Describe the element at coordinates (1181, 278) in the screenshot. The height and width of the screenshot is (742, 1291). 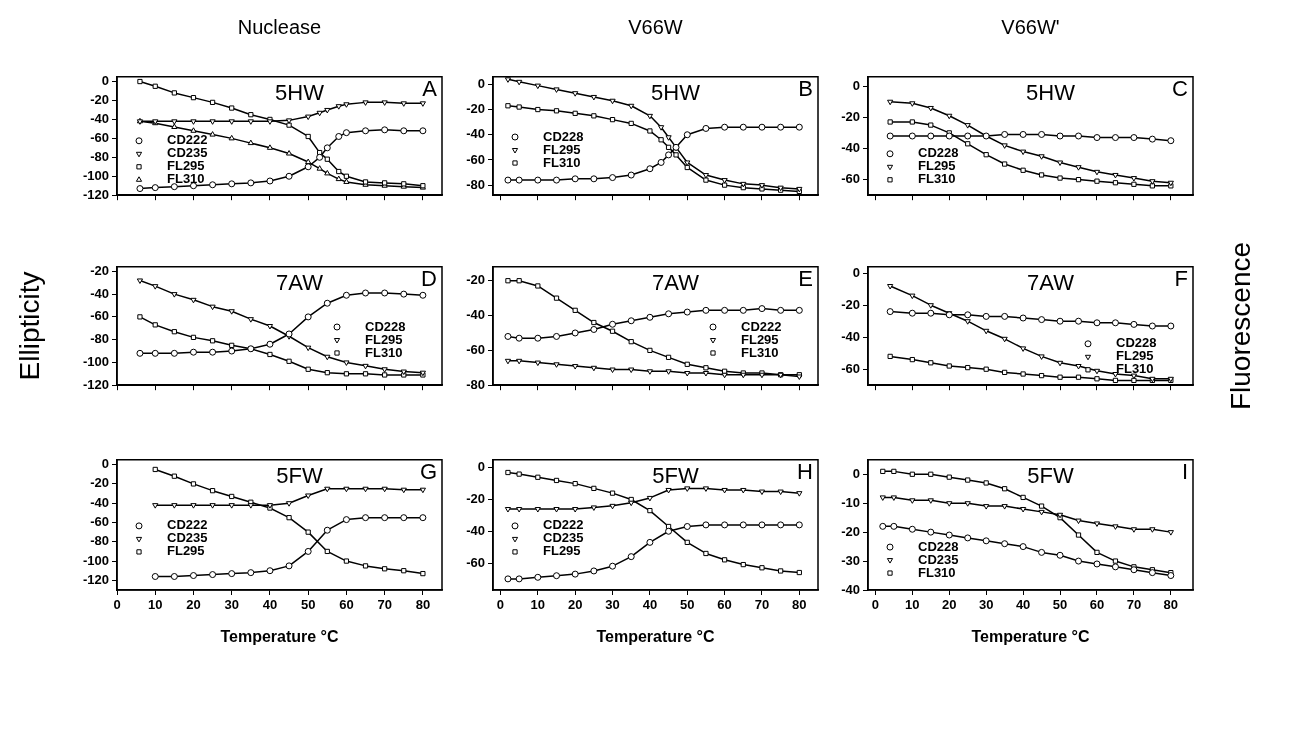
I see `annotation: F` at that location.